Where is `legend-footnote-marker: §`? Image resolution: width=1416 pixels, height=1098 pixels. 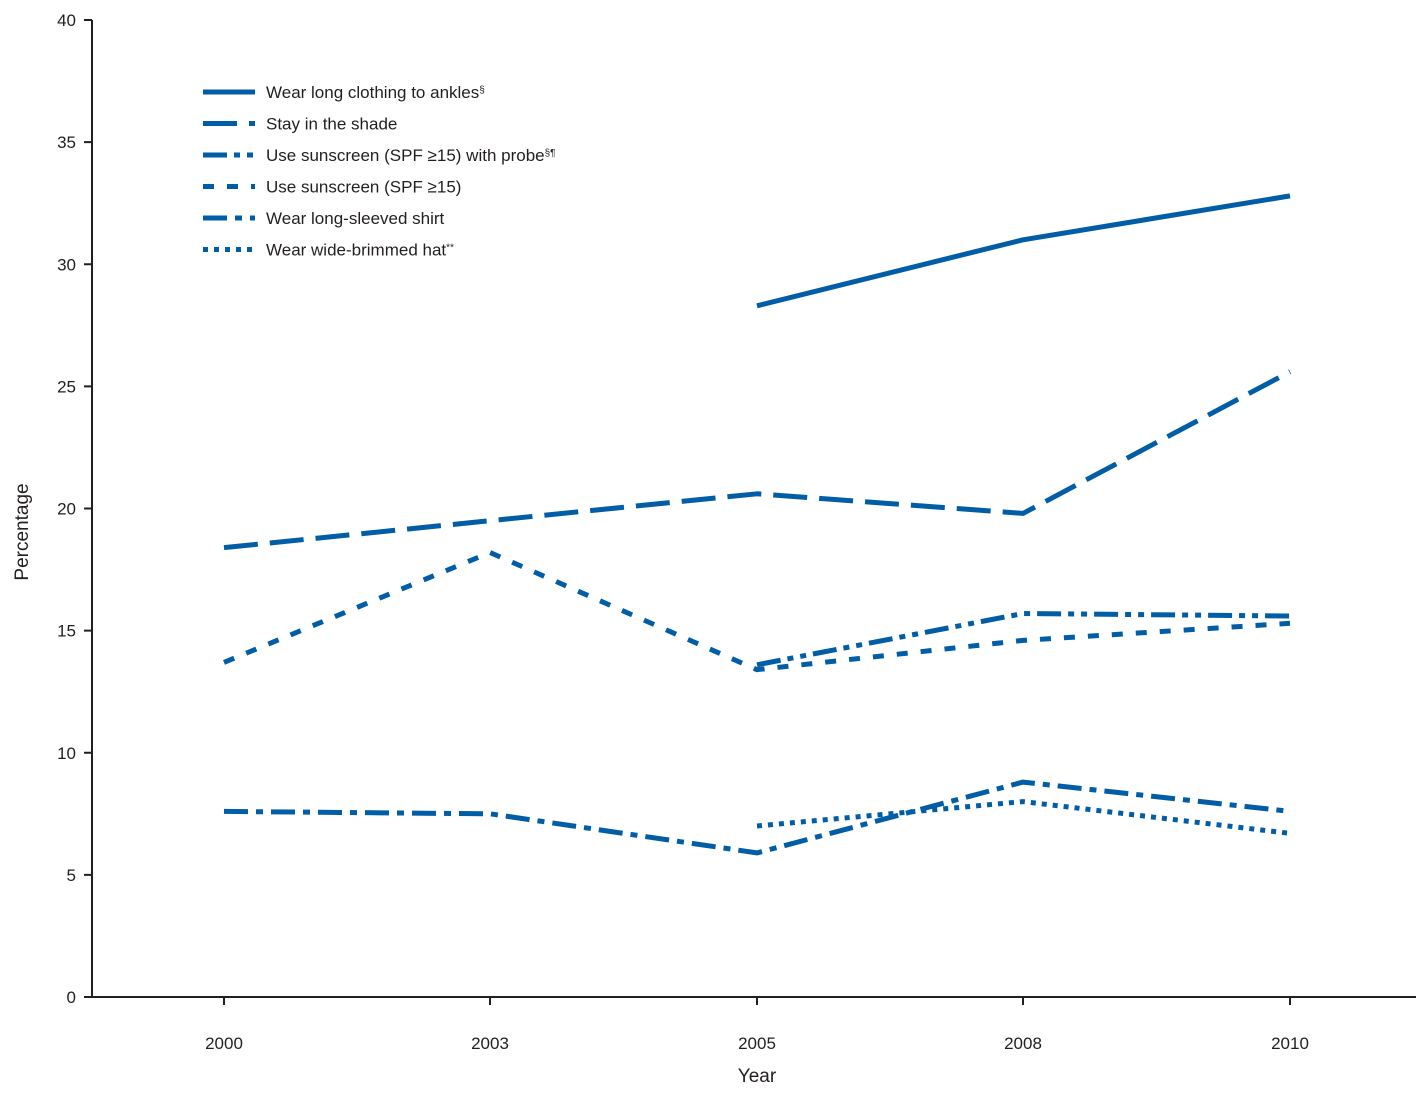
legend-footnote-marker: § is located at coordinates (482, 90).